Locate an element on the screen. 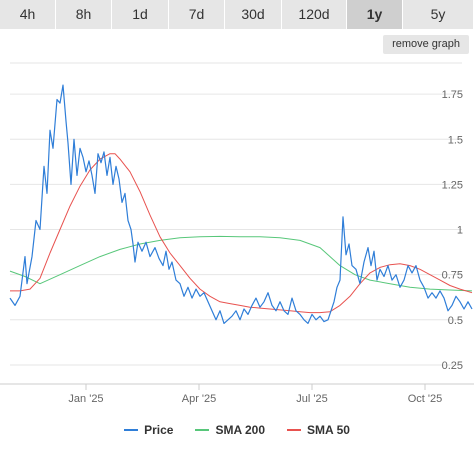 This screenshot has height=455, width=474. x-tick-label: Jan '25 is located at coordinates (85, 399).